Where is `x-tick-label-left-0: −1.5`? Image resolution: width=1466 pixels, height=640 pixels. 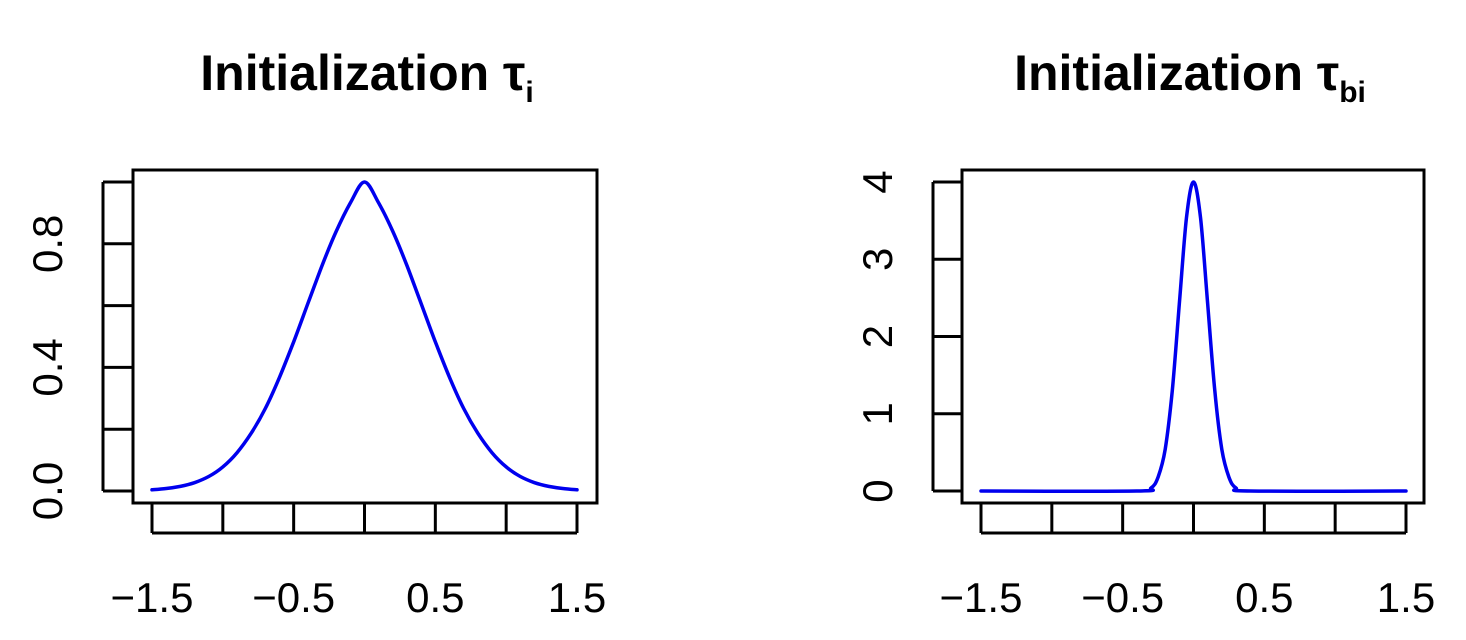
x-tick-label-left-0: −1.5 is located at coordinates (152, 597).